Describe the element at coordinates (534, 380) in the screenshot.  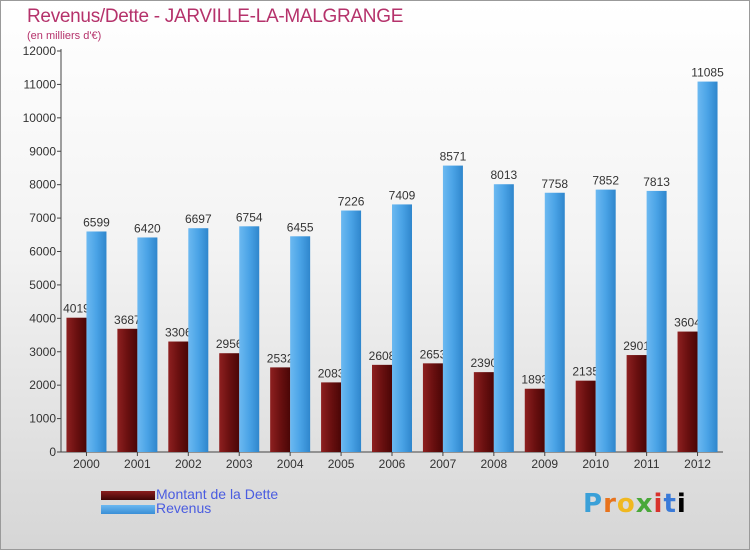
I see `data-label-dette: 1893` at that location.